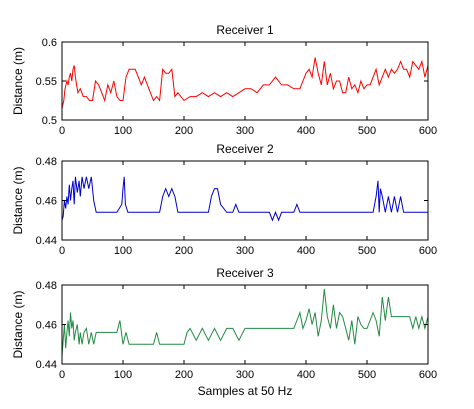 The image size is (474, 409). Describe the element at coordinates (245, 149) in the screenshot. I see `chart-title: Receiver 2` at that location.